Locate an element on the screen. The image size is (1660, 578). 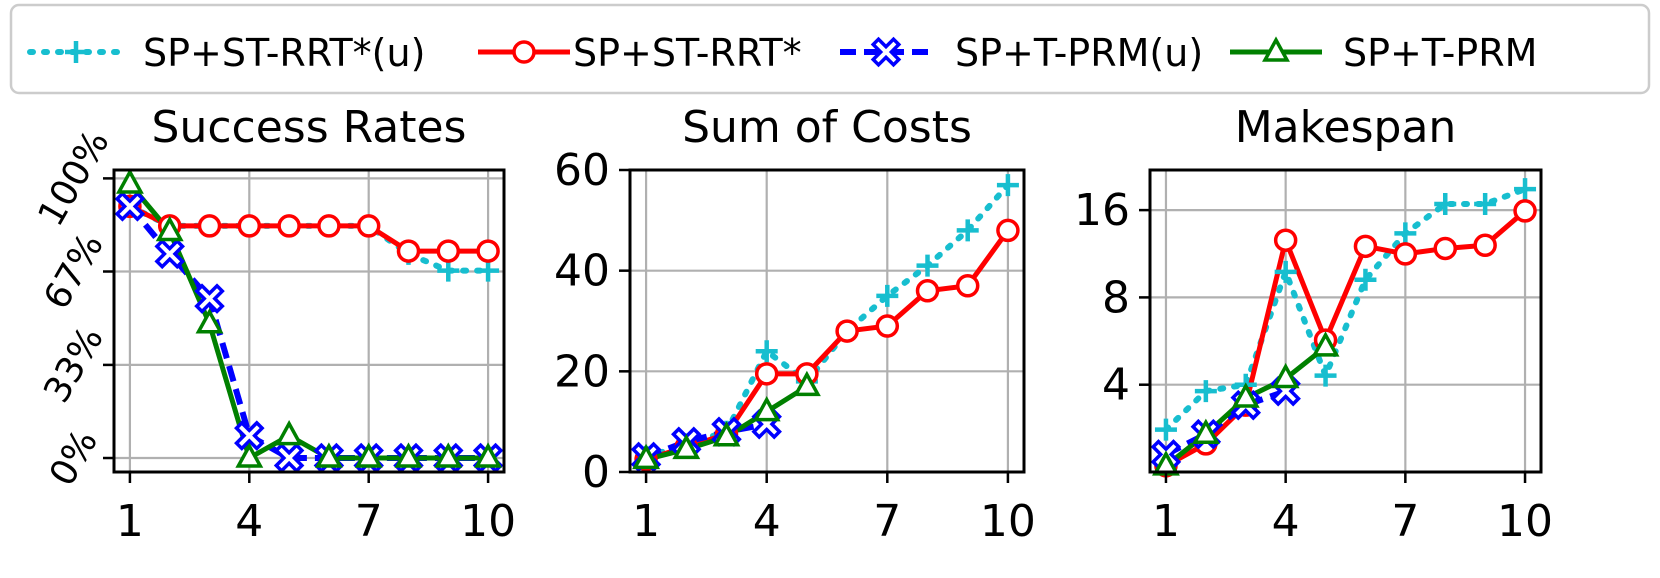
y-tick-label: 16 is located at coordinates (1102, 210).